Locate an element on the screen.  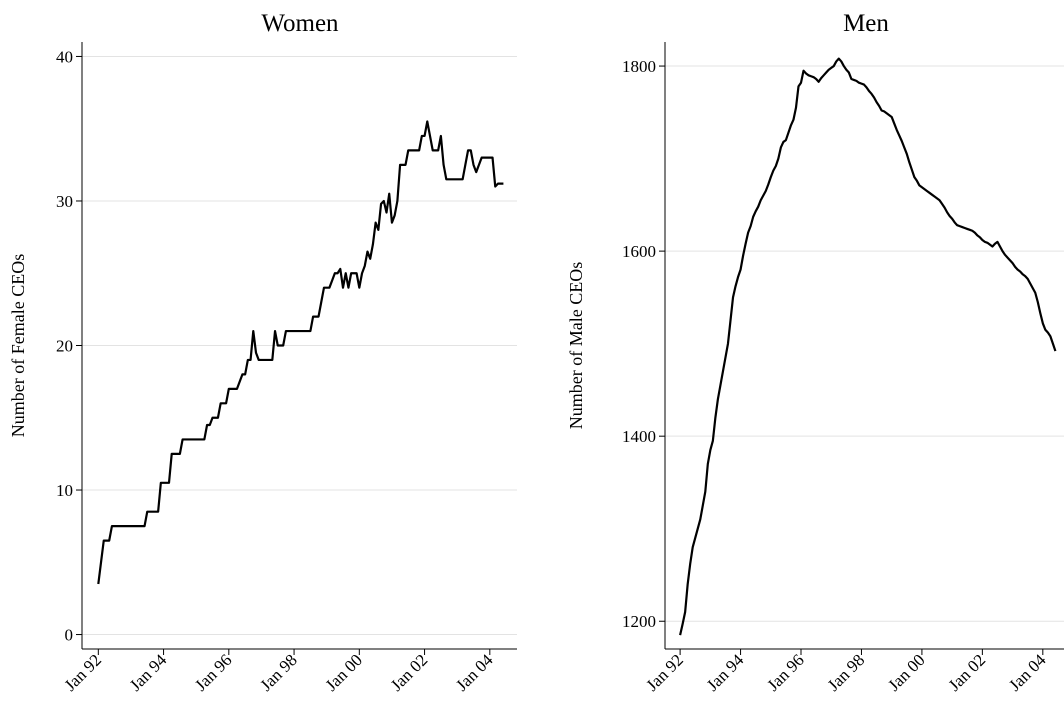
y-tick-label: 30 is located at coordinates (64, 201).